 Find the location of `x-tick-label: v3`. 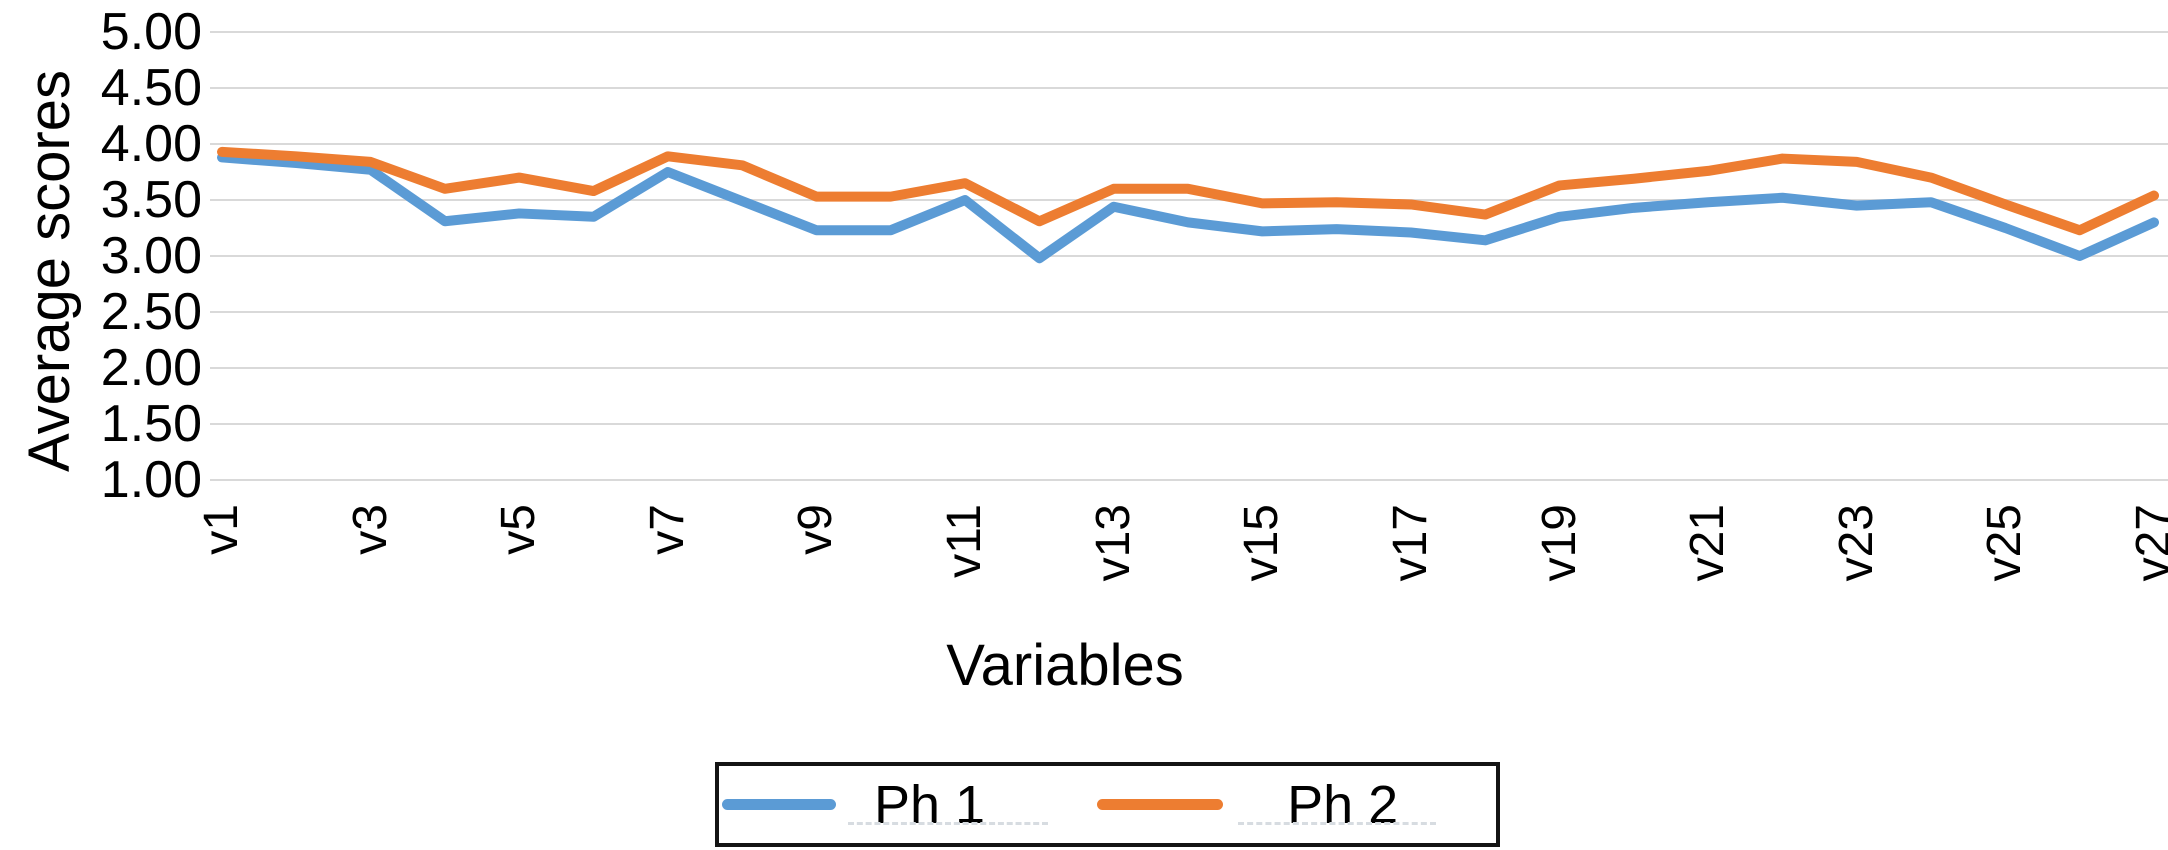

x-tick-label: v3 is located at coordinates (370, 529).